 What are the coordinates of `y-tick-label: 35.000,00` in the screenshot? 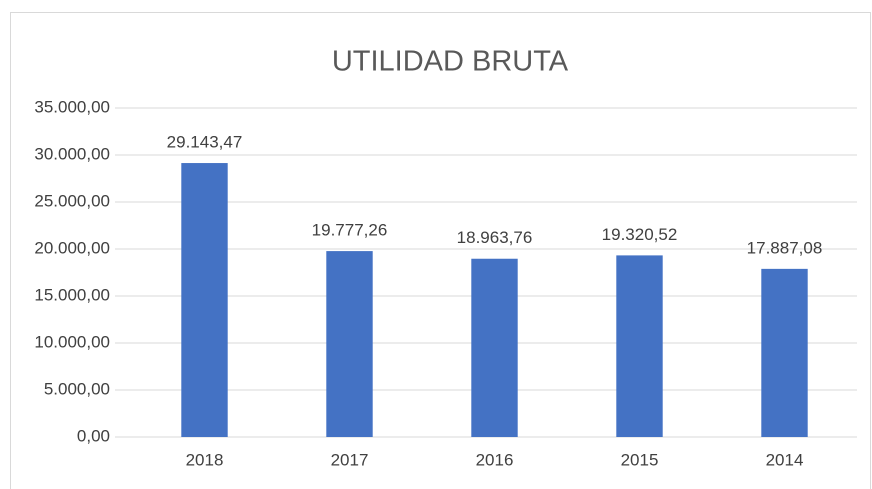 It's located at (72, 106).